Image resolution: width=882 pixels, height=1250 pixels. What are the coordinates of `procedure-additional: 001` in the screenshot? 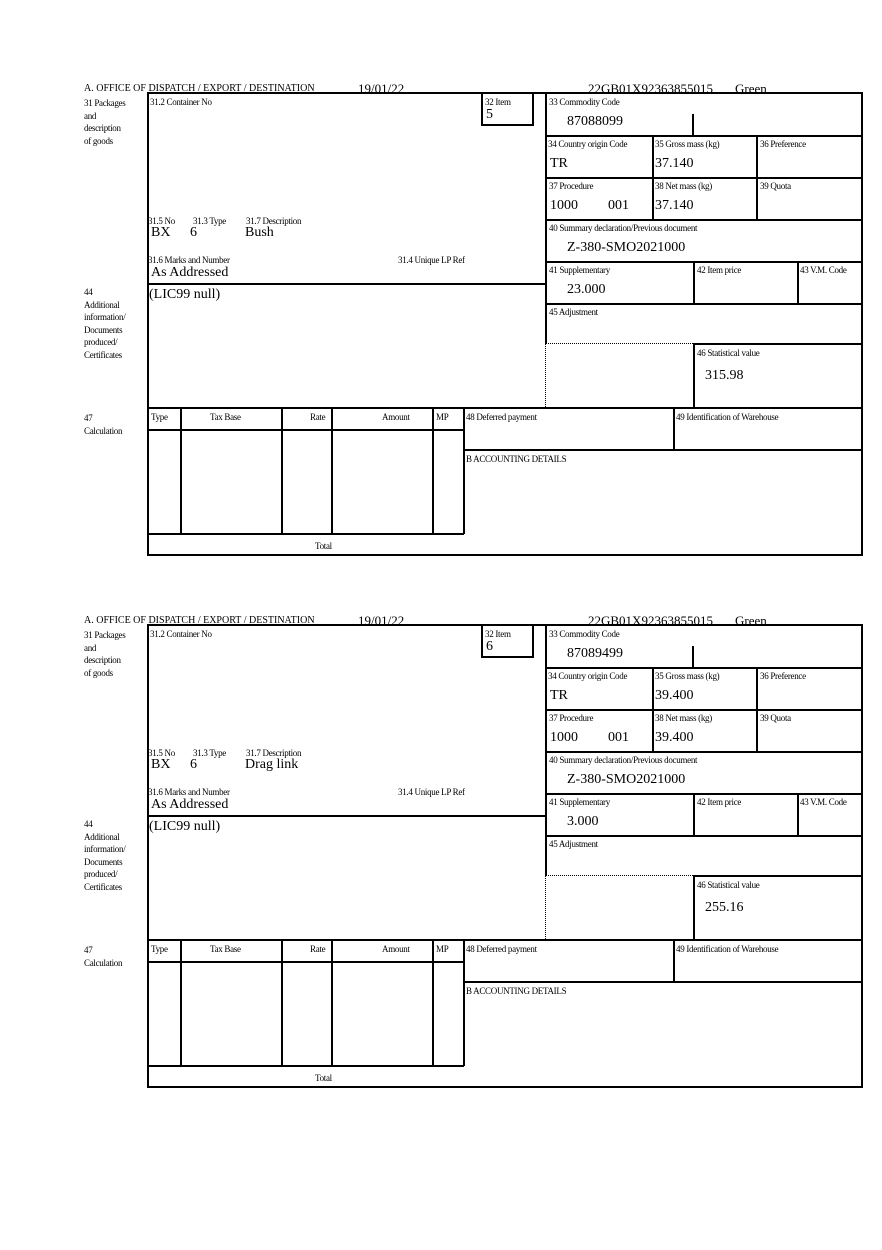 It's located at (618, 205).